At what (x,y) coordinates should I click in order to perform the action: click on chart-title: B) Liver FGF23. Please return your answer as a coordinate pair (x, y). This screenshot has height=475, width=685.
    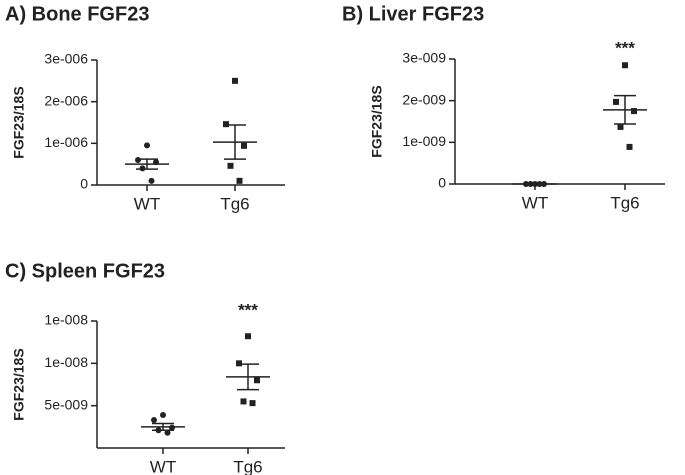
    Looking at the image, I should click on (413, 14).